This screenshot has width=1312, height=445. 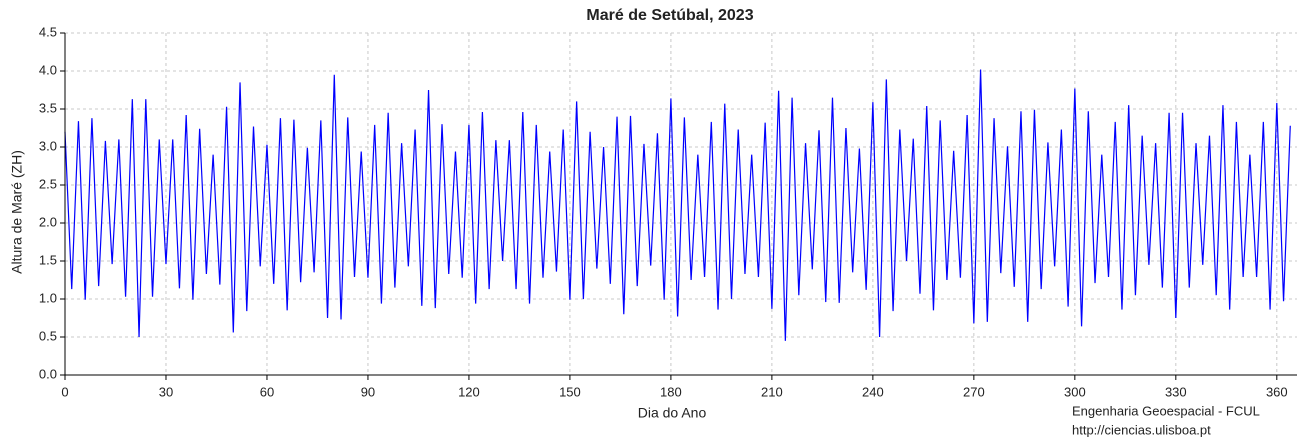 I want to click on x-tick-label: 240, so click(x=873, y=391).